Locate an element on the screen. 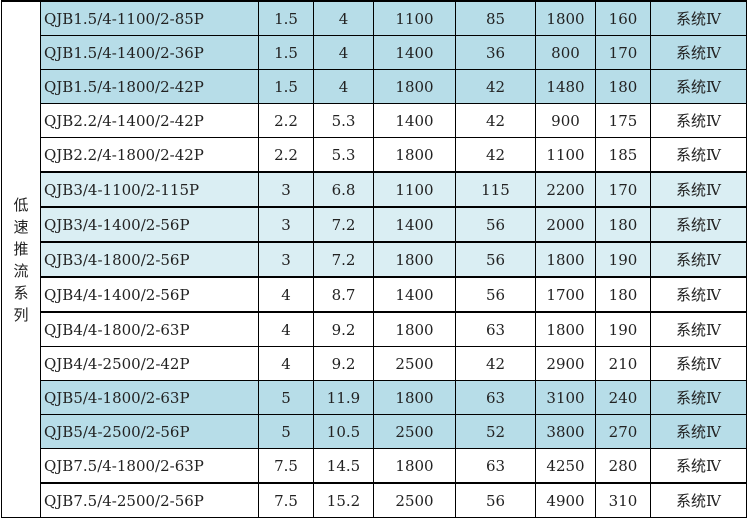 This screenshot has height=518, width=749. cell-e: 800 is located at coordinates (565, 52).